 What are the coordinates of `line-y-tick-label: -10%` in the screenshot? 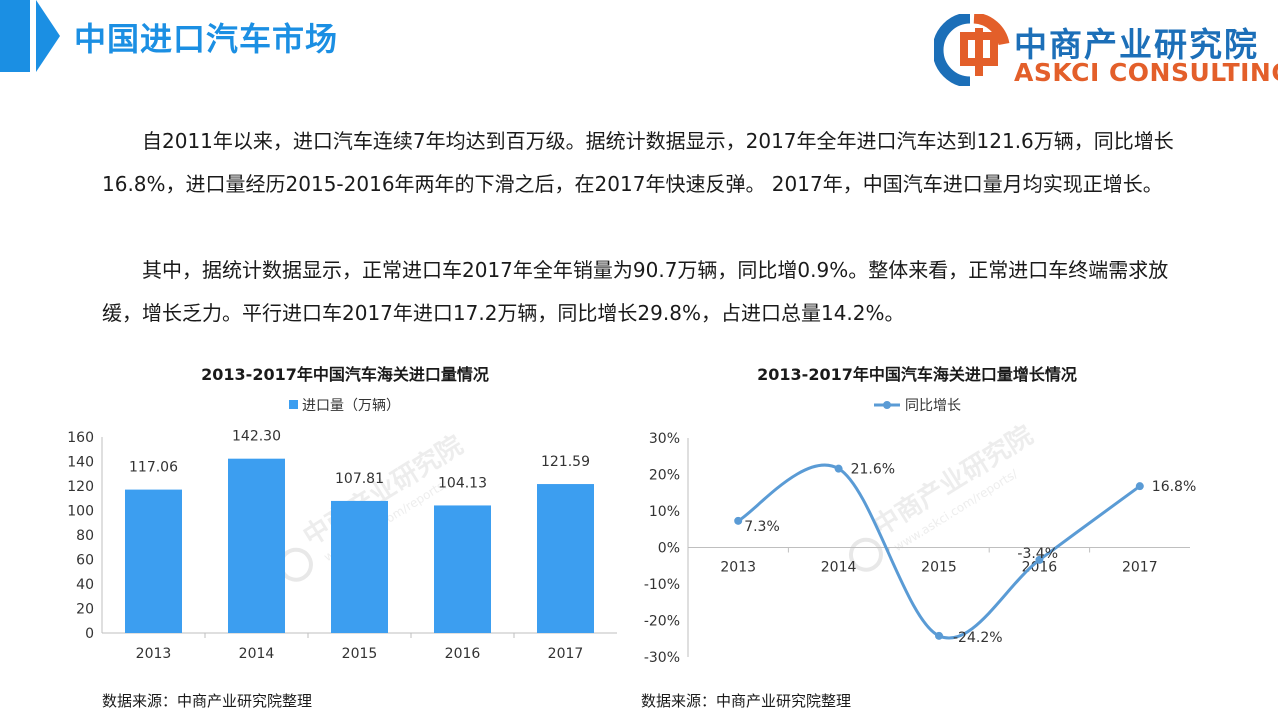 It's located at (662, 585).